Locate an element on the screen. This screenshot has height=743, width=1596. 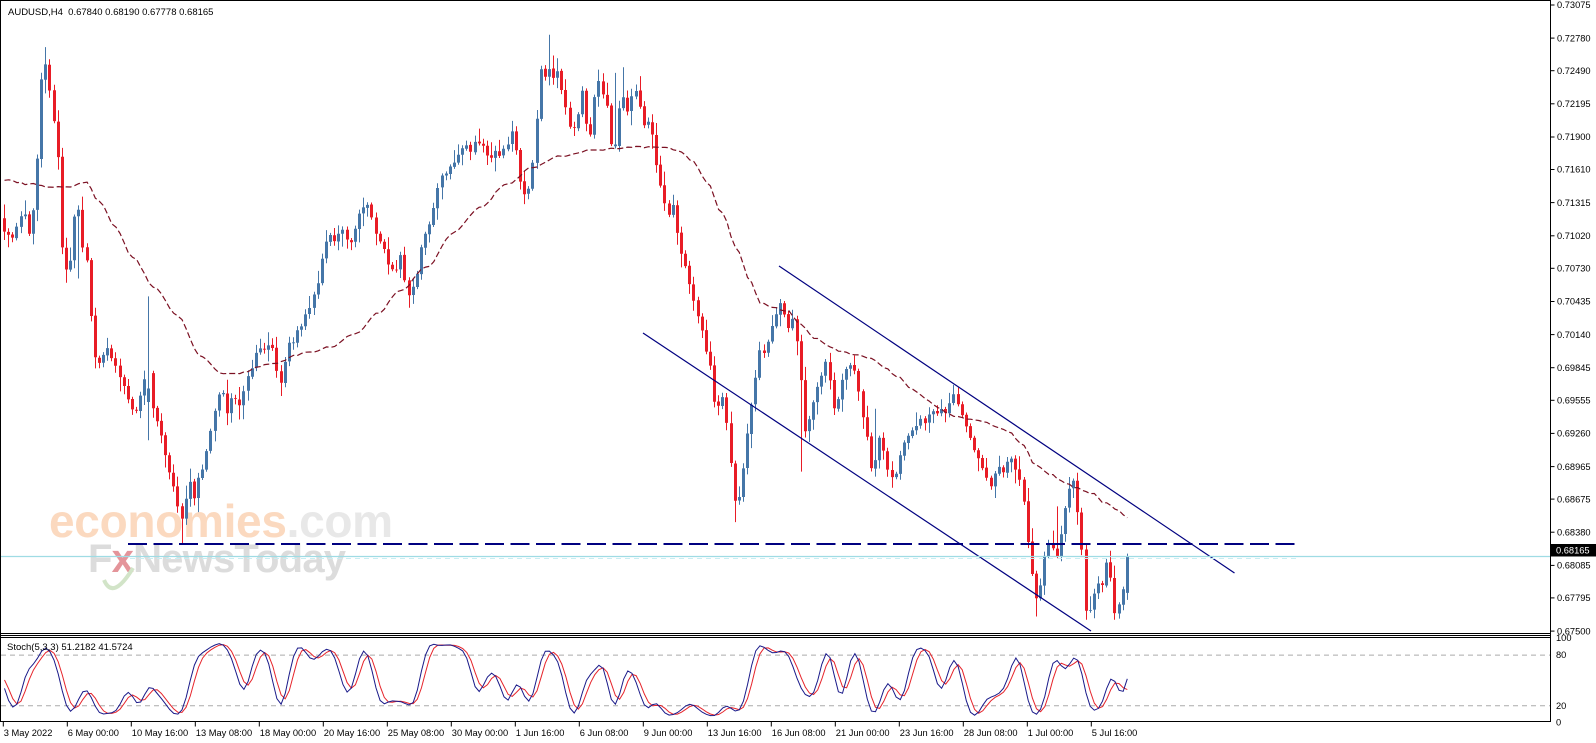
svg-text: 5 Jul 16:00 is located at coordinates (1115, 733).